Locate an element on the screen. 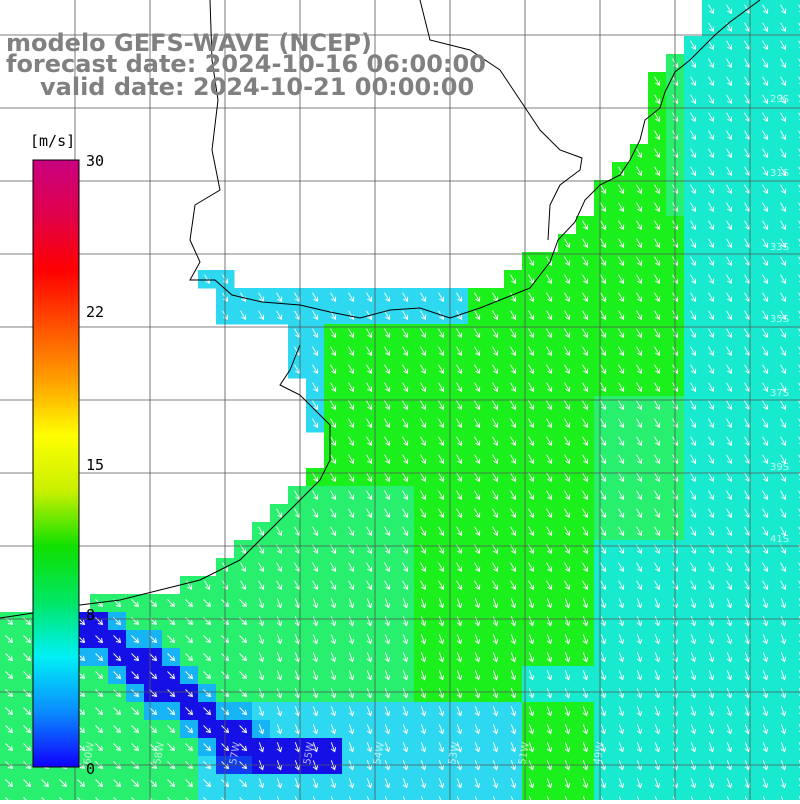 This screenshot has height=804, width=800. lat-label: 39S is located at coordinates (779, 467).